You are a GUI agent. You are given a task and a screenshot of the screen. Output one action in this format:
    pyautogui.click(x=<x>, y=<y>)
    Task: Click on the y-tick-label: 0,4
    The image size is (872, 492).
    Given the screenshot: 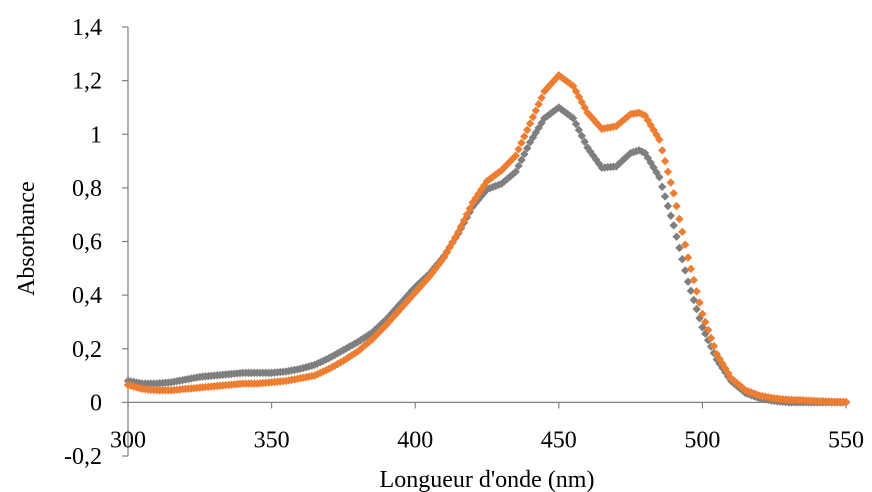 What is the action you would take?
    pyautogui.click(x=87, y=296)
    